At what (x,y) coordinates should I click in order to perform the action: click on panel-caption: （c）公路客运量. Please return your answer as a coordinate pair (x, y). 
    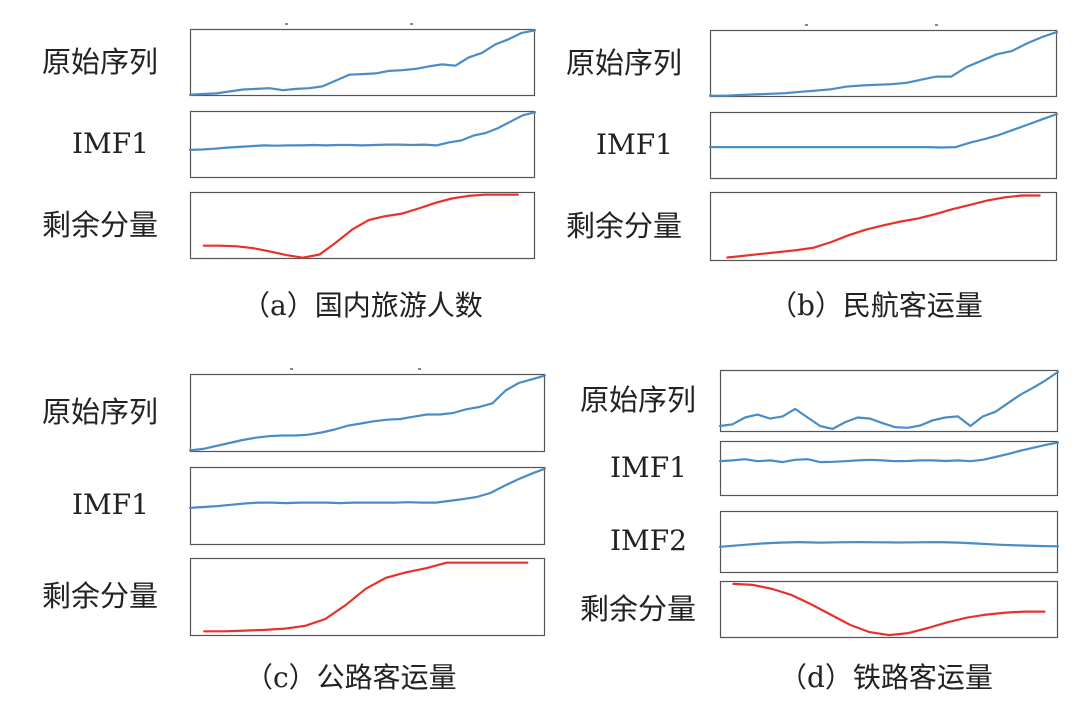
    Looking at the image, I should click on (351, 677).